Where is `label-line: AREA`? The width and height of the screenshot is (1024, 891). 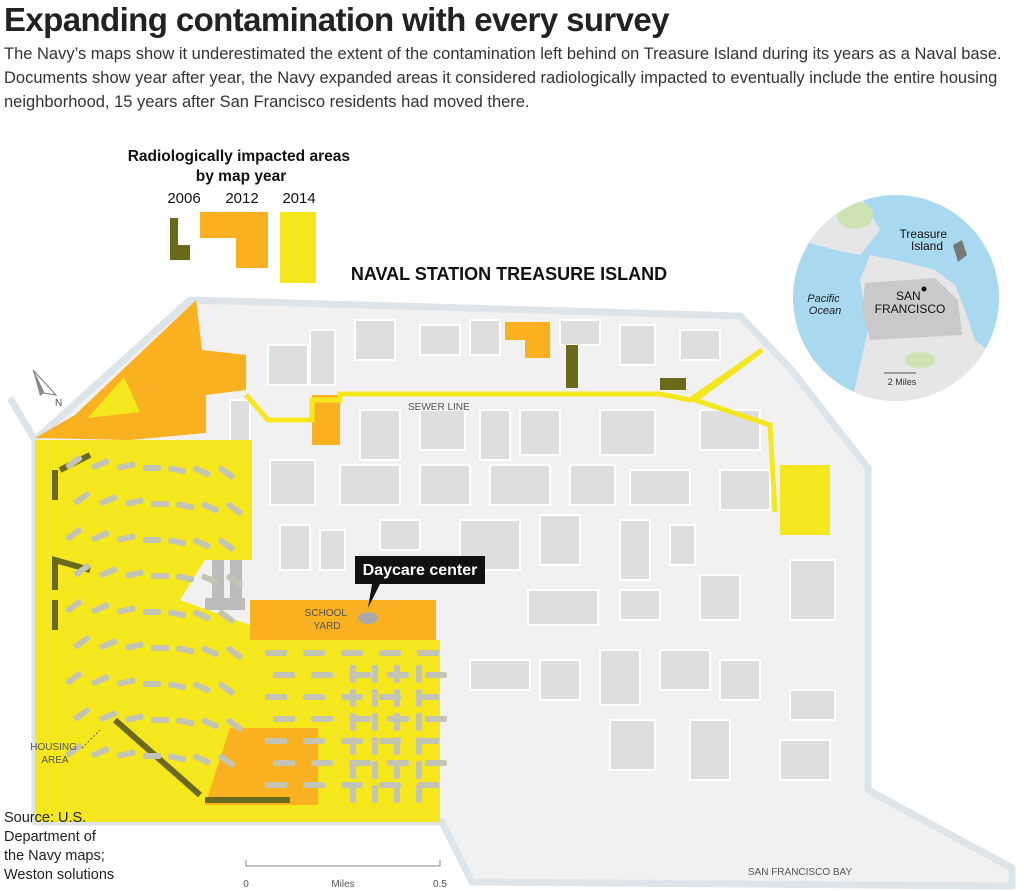 label-line: AREA is located at coordinates (55, 760).